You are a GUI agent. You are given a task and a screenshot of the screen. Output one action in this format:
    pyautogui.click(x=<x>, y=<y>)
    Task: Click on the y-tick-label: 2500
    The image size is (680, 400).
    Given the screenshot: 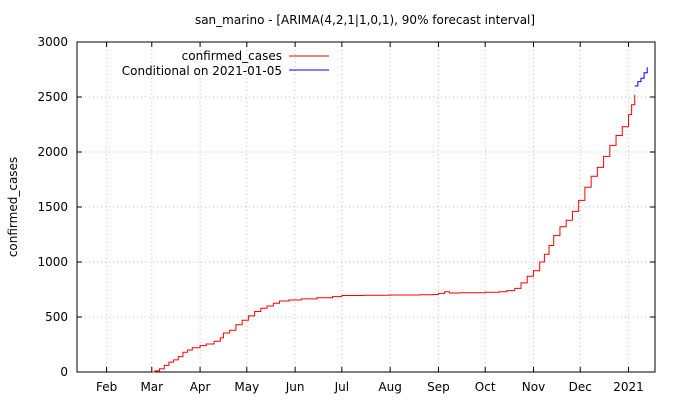 What is the action you would take?
    pyautogui.click(x=52, y=97)
    